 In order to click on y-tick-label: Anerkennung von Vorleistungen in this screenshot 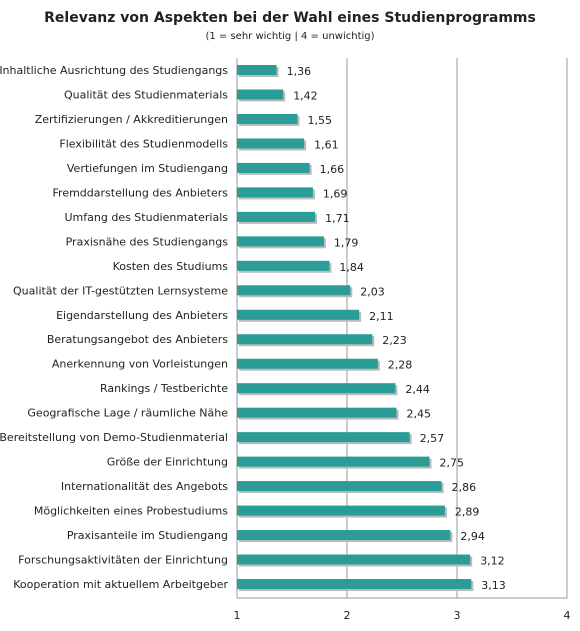, I will do `click(140, 364)`.